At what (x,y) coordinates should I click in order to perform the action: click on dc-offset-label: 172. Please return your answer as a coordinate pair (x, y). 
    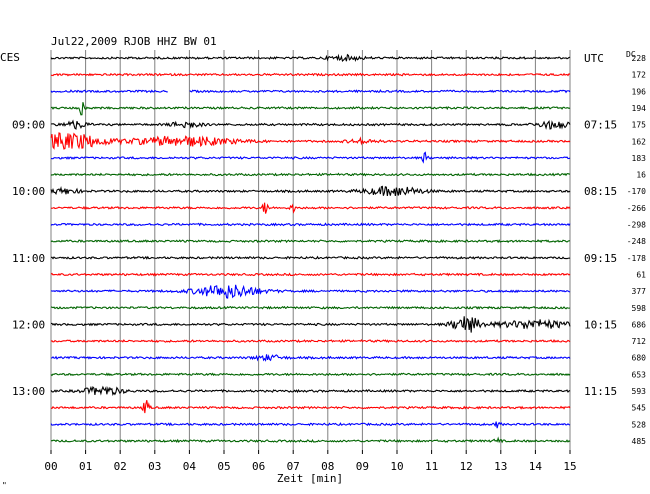
    Looking at the image, I should click on (639, 75).